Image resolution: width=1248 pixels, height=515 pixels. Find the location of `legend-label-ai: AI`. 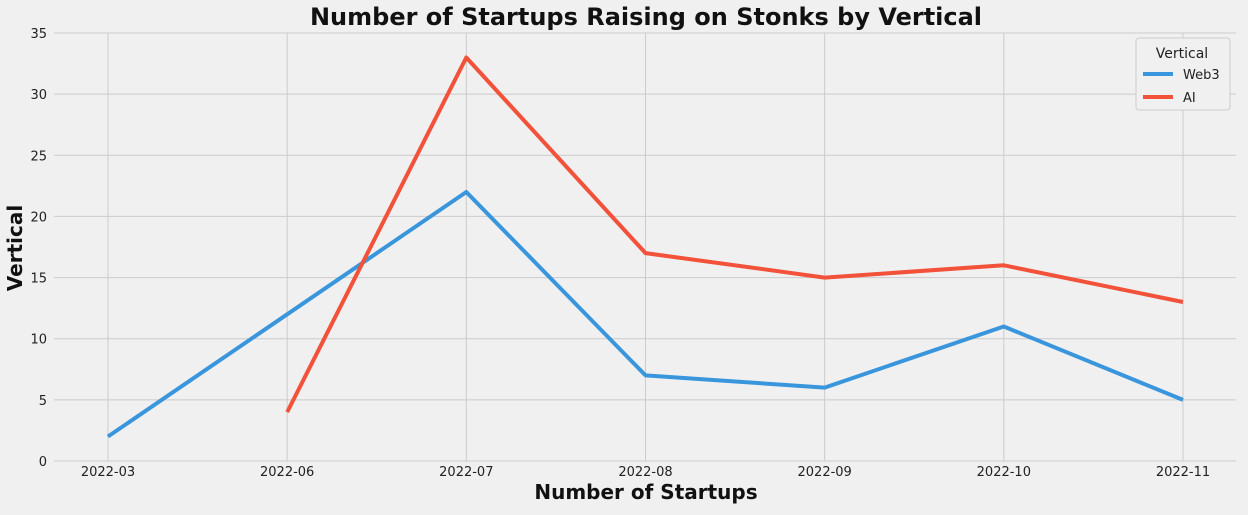

legend-label-ai: AI is located at coordinates (1189, 98).